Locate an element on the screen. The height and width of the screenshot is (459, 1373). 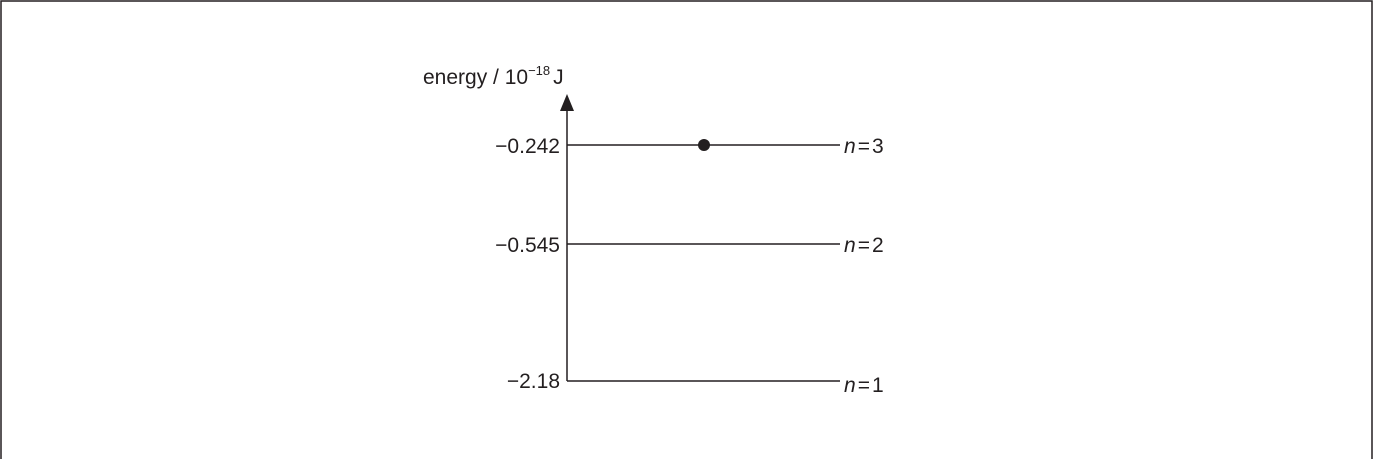
axis-title-exponent: −18 is located at coordinates (539, 70).